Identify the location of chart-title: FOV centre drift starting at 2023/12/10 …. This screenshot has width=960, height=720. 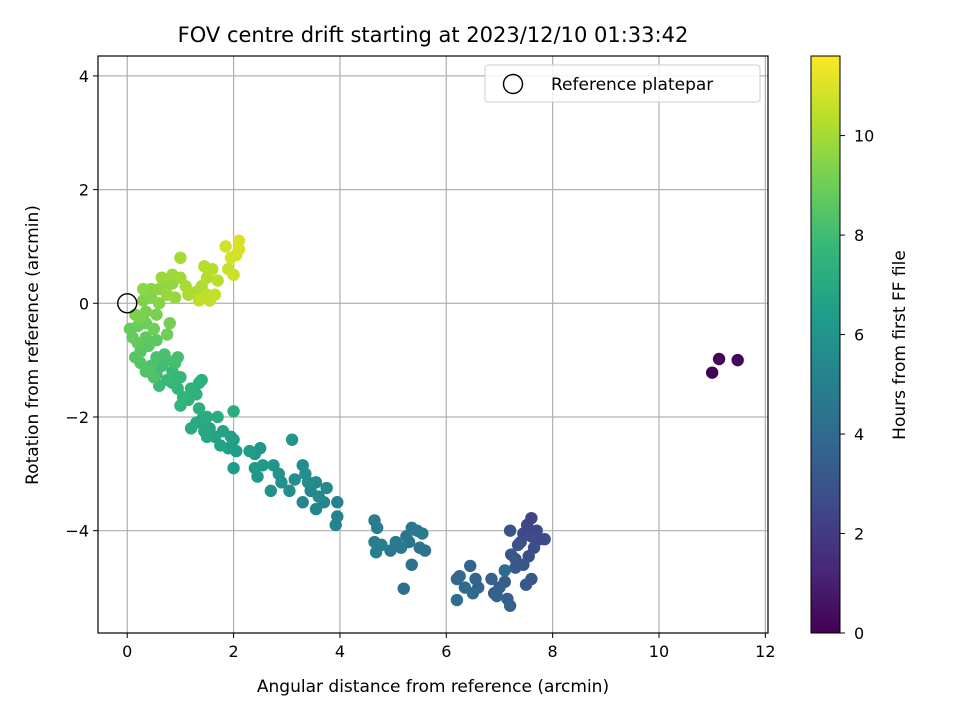
(433, 35).